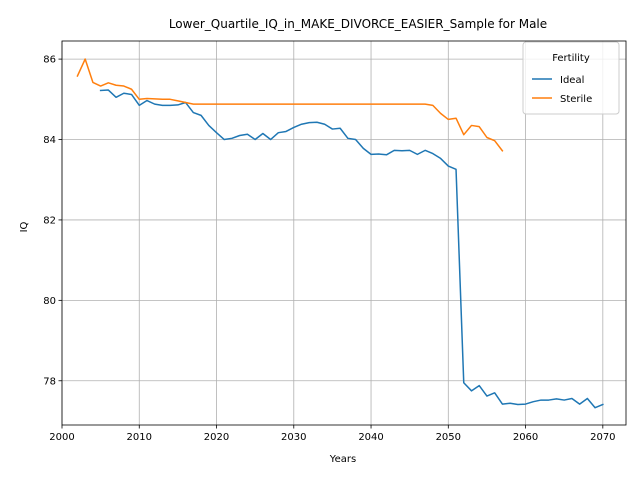 The width and height of the screenshot is (640, 480). I want to click on x-tick-label: 2020, so click(216, 437).